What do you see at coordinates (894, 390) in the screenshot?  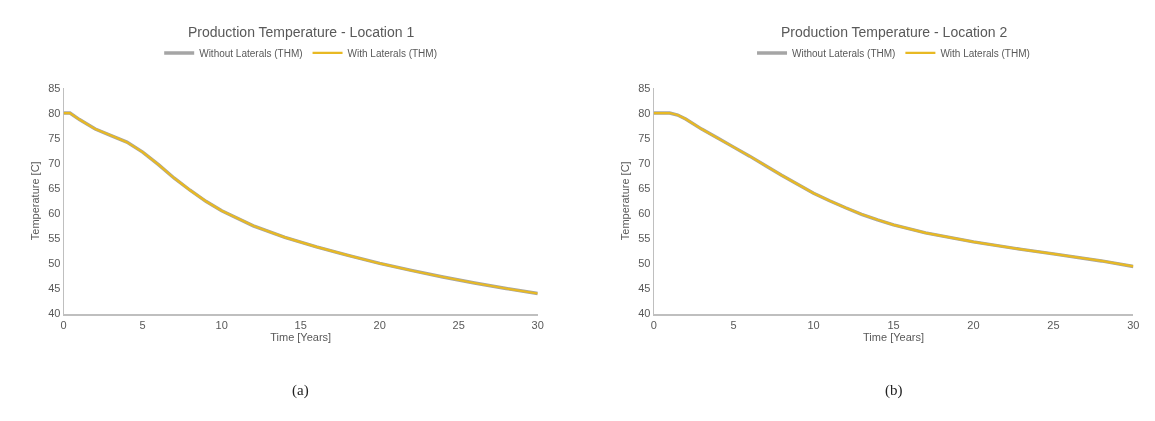 I see `text: (b)` at bounding box center [894, 390].